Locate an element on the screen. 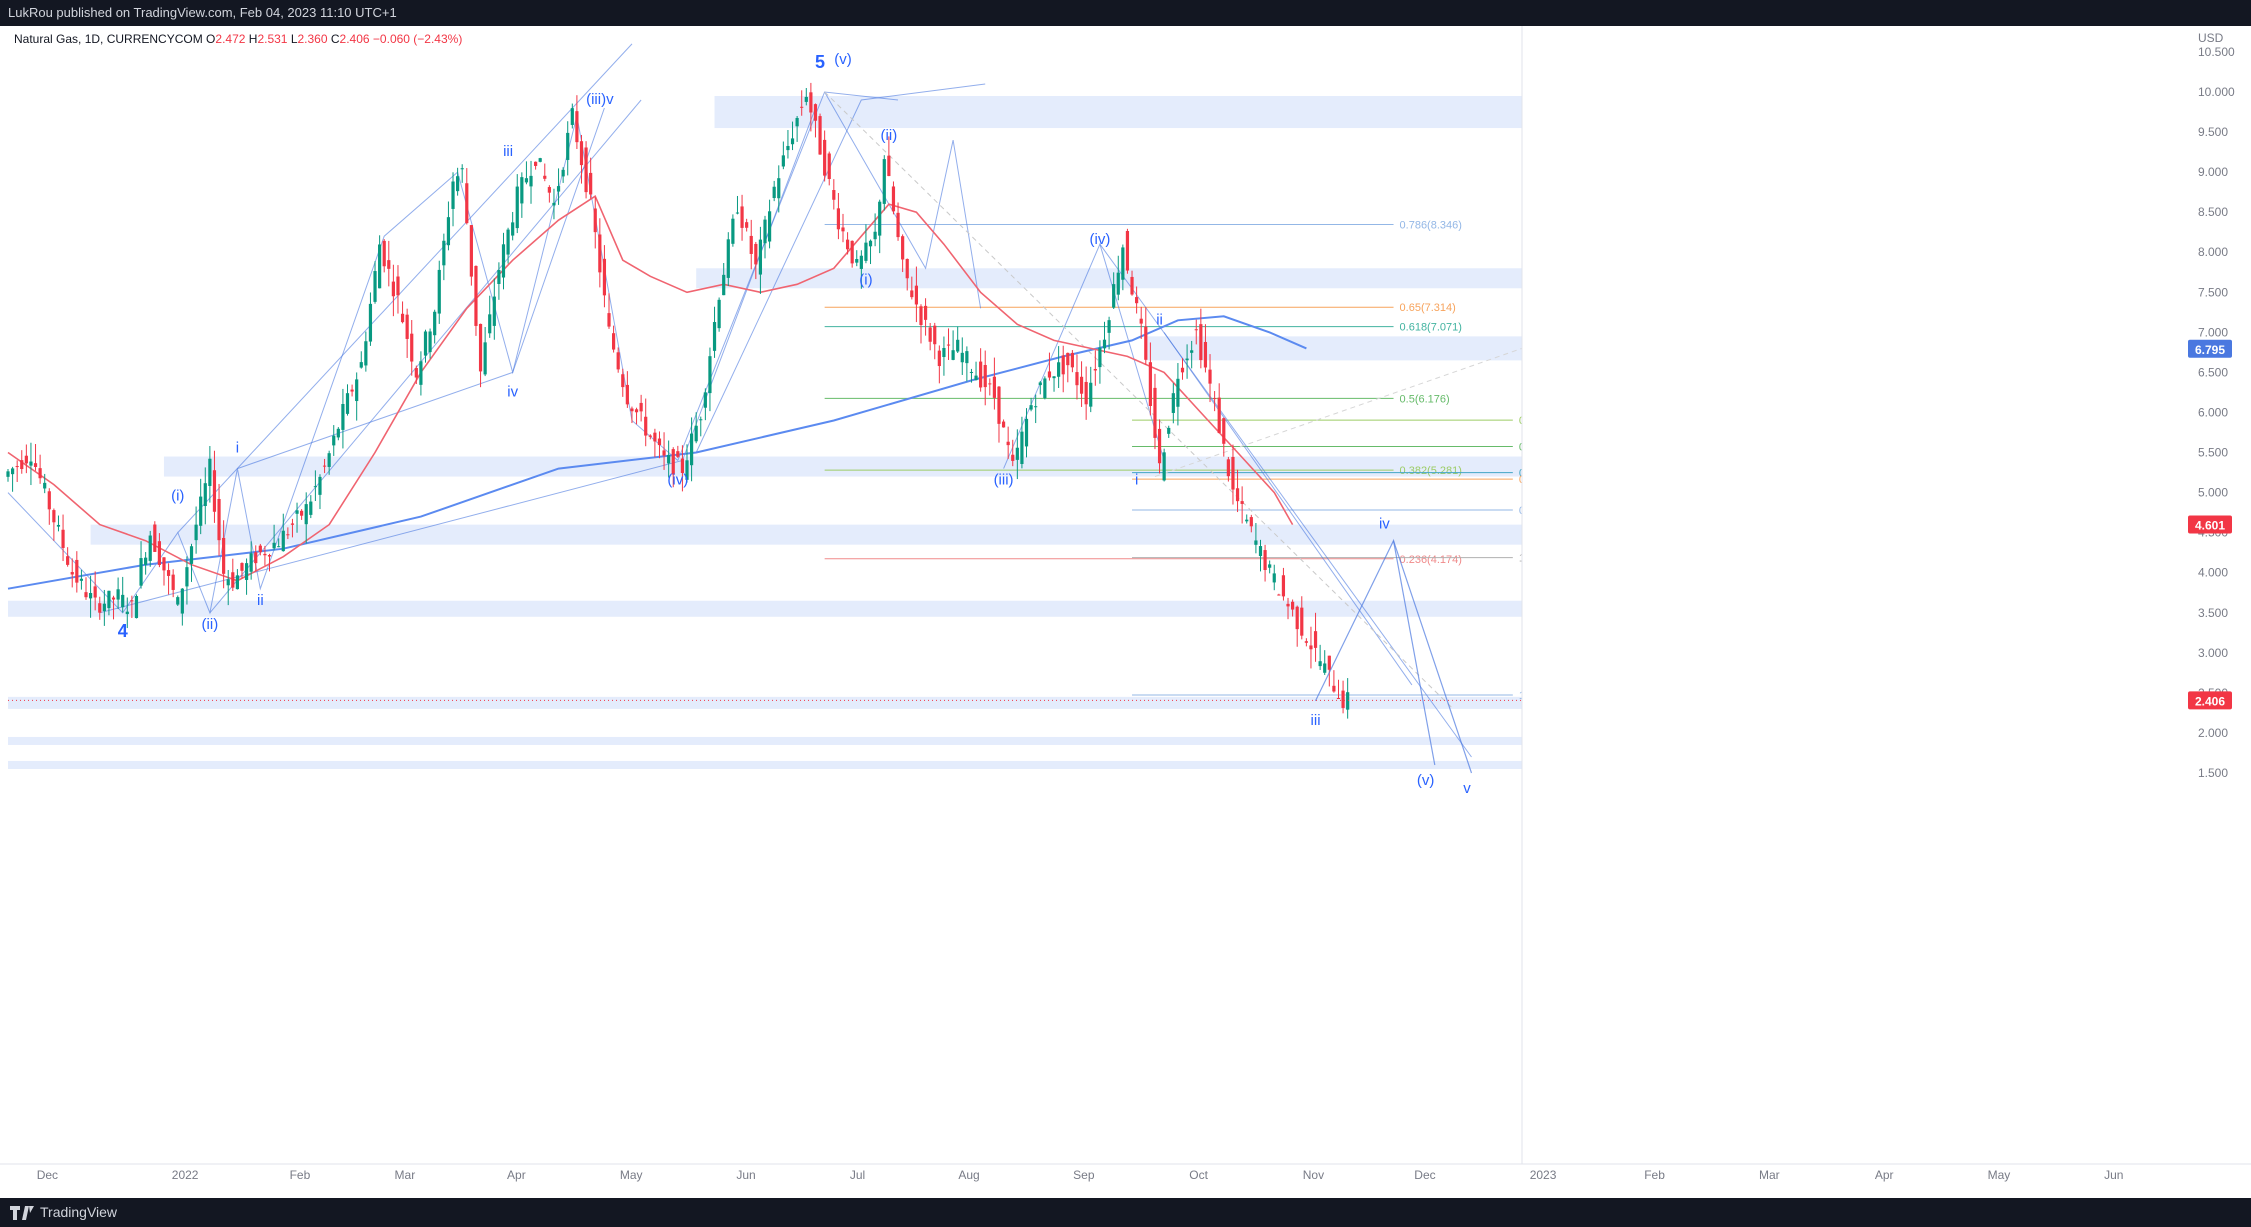 Image resolution: width=2251 pixels, height=1227 pixels. y-tick-label: 7.500 is located at coordinates (2213, 292).